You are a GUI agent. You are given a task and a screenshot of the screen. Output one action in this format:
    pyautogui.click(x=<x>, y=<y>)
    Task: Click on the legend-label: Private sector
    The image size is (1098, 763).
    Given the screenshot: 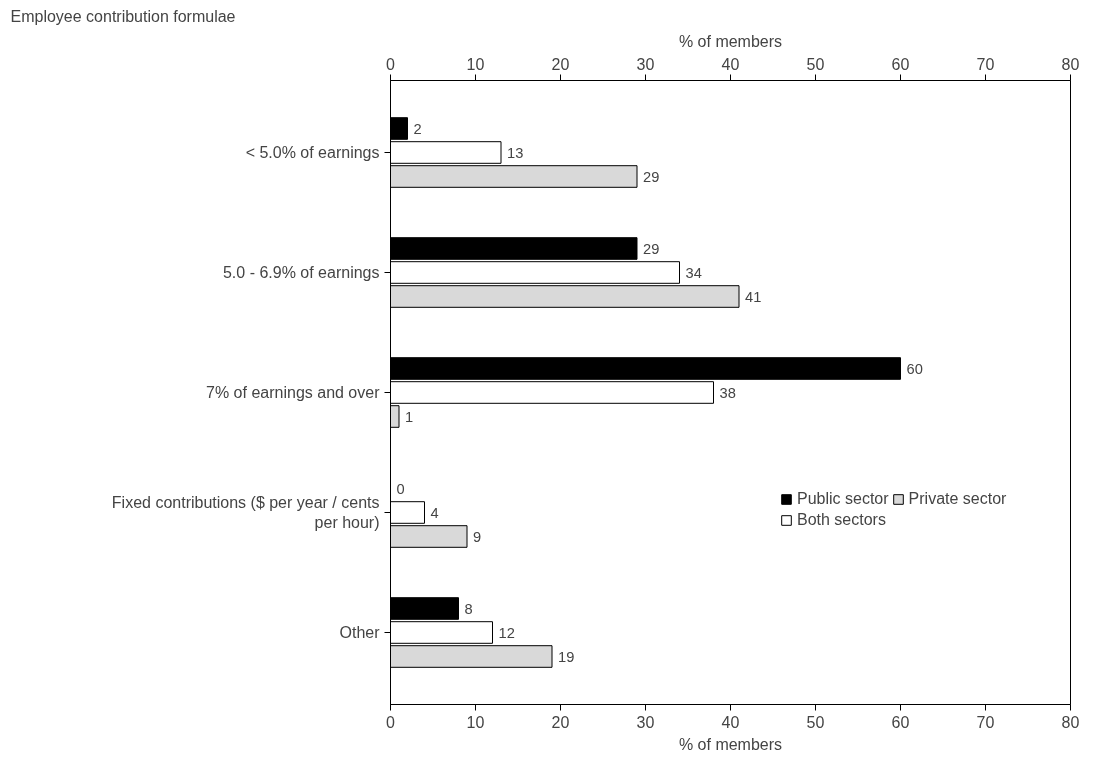 What is the action you would take?
    pyautogui.click(x=957, y=499)
    